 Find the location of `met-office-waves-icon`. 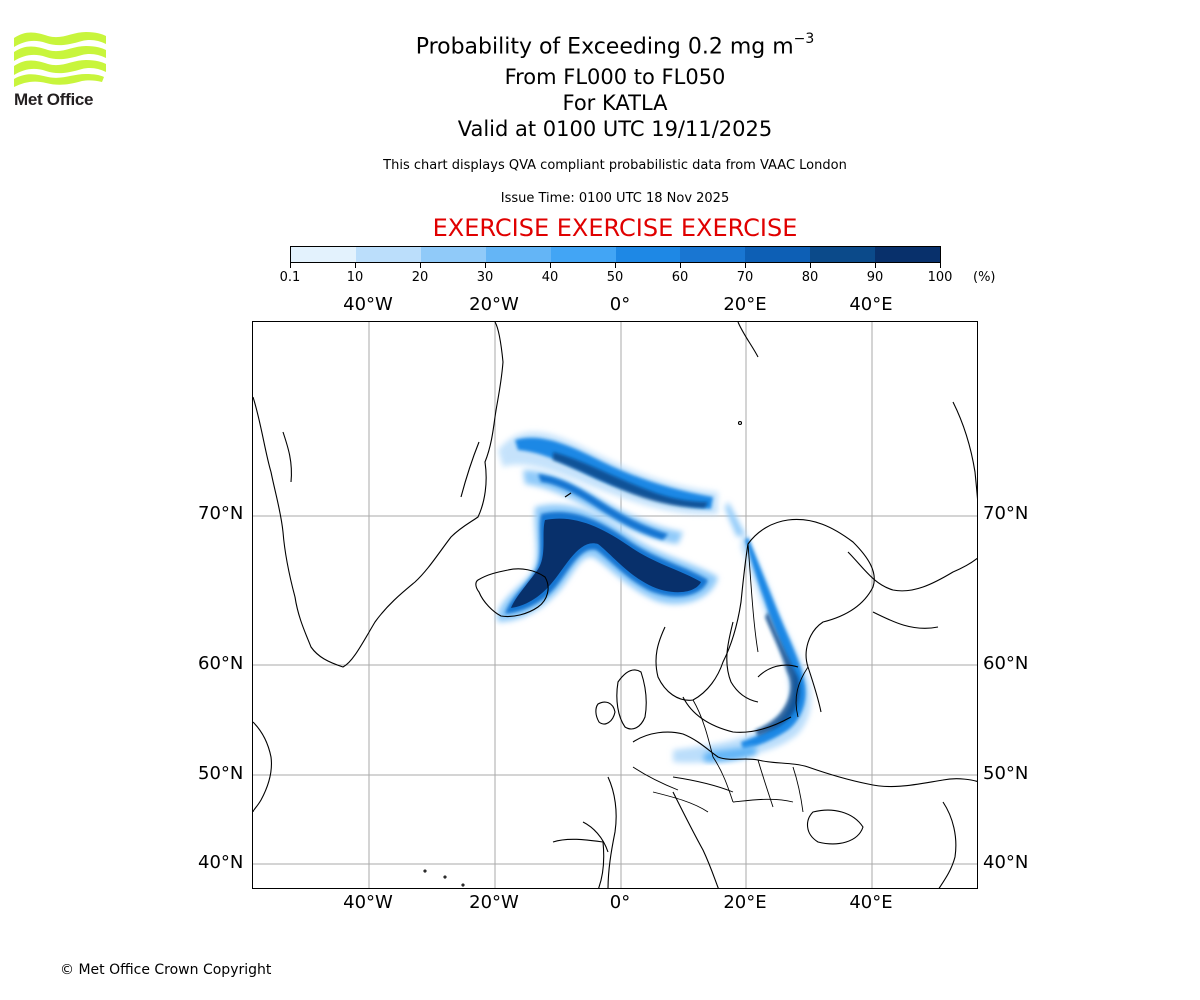

met-office-waves-icon is located at coordinates (60, 59).